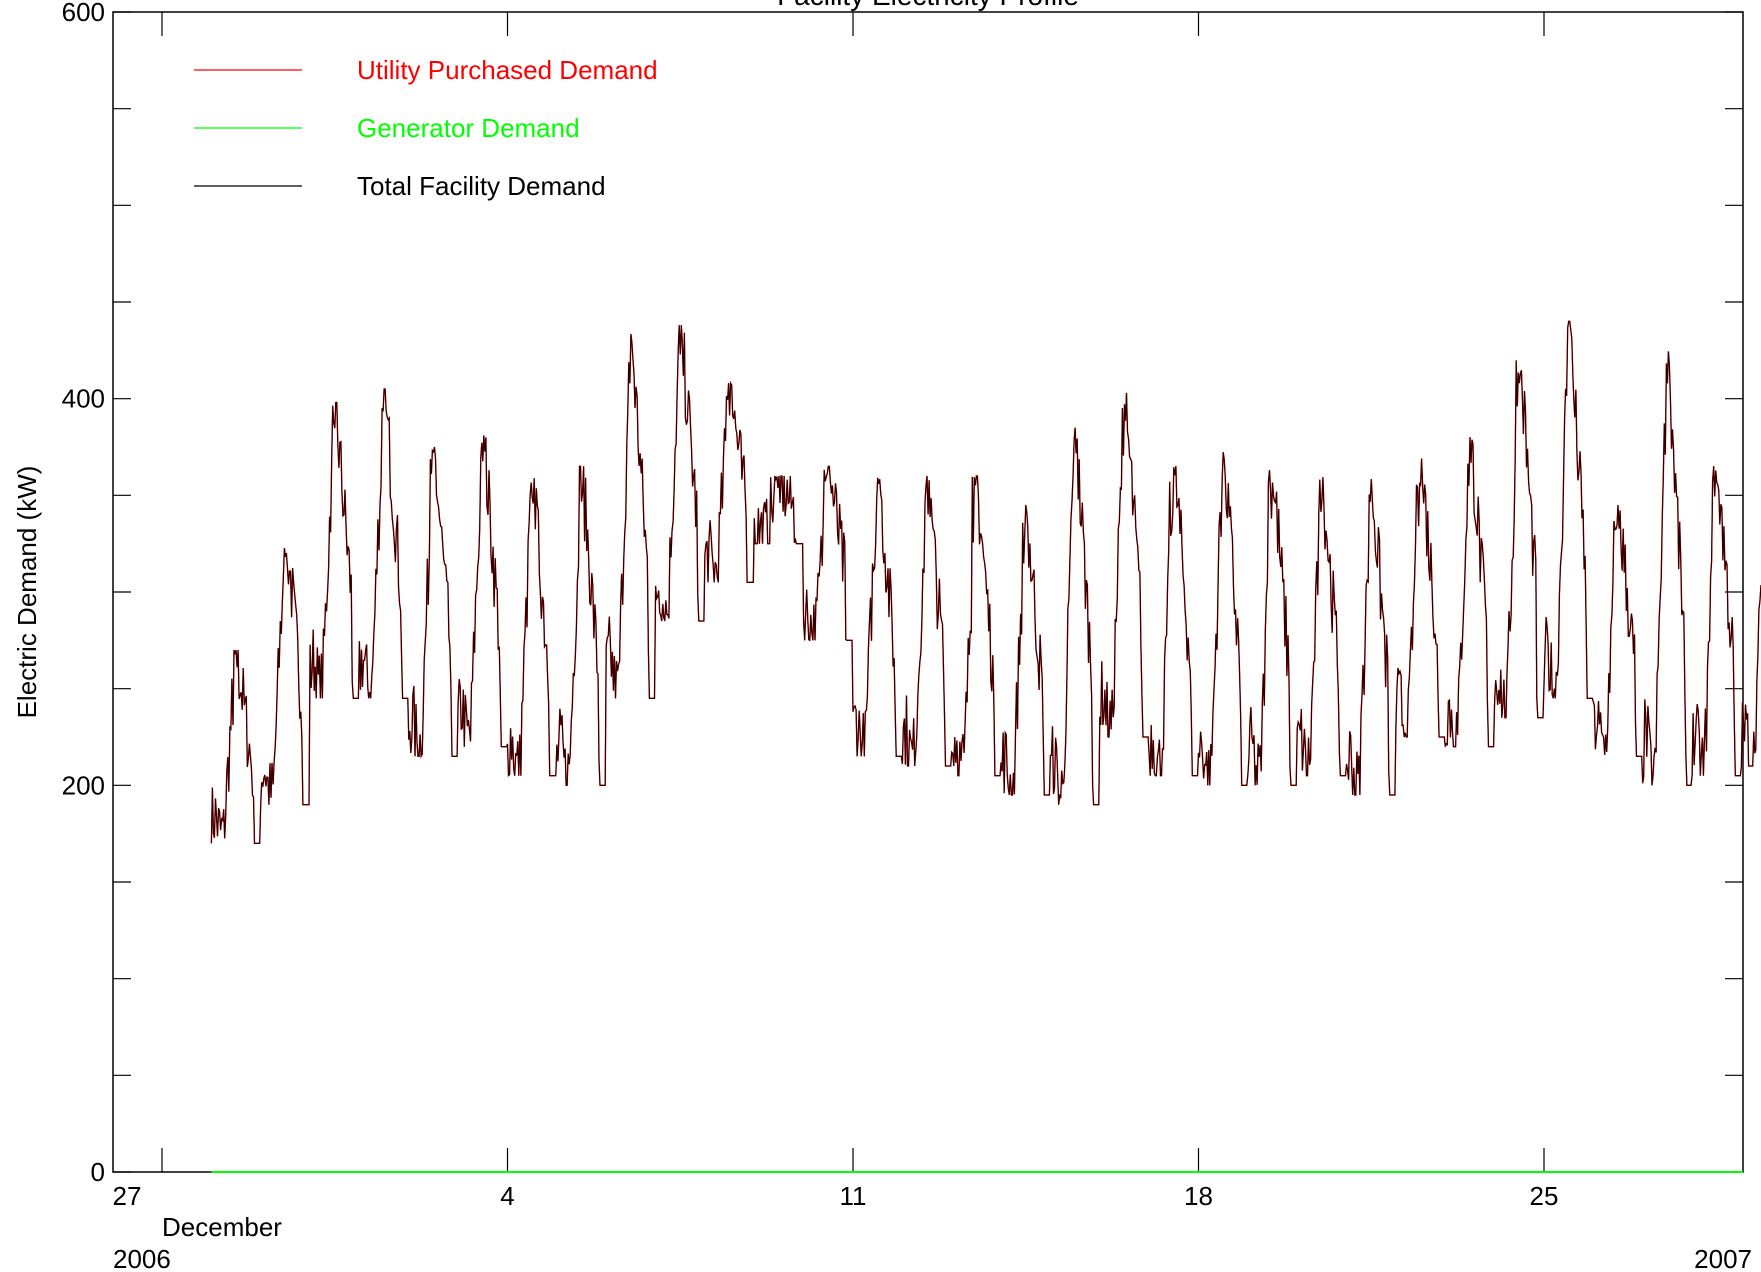 This screenshot has width=1761, height=1272. What do you see at coordinates (1198, 1196) in the screenshot?
I see `x-tick-label: 18` at bounding box center [1198, 1196].